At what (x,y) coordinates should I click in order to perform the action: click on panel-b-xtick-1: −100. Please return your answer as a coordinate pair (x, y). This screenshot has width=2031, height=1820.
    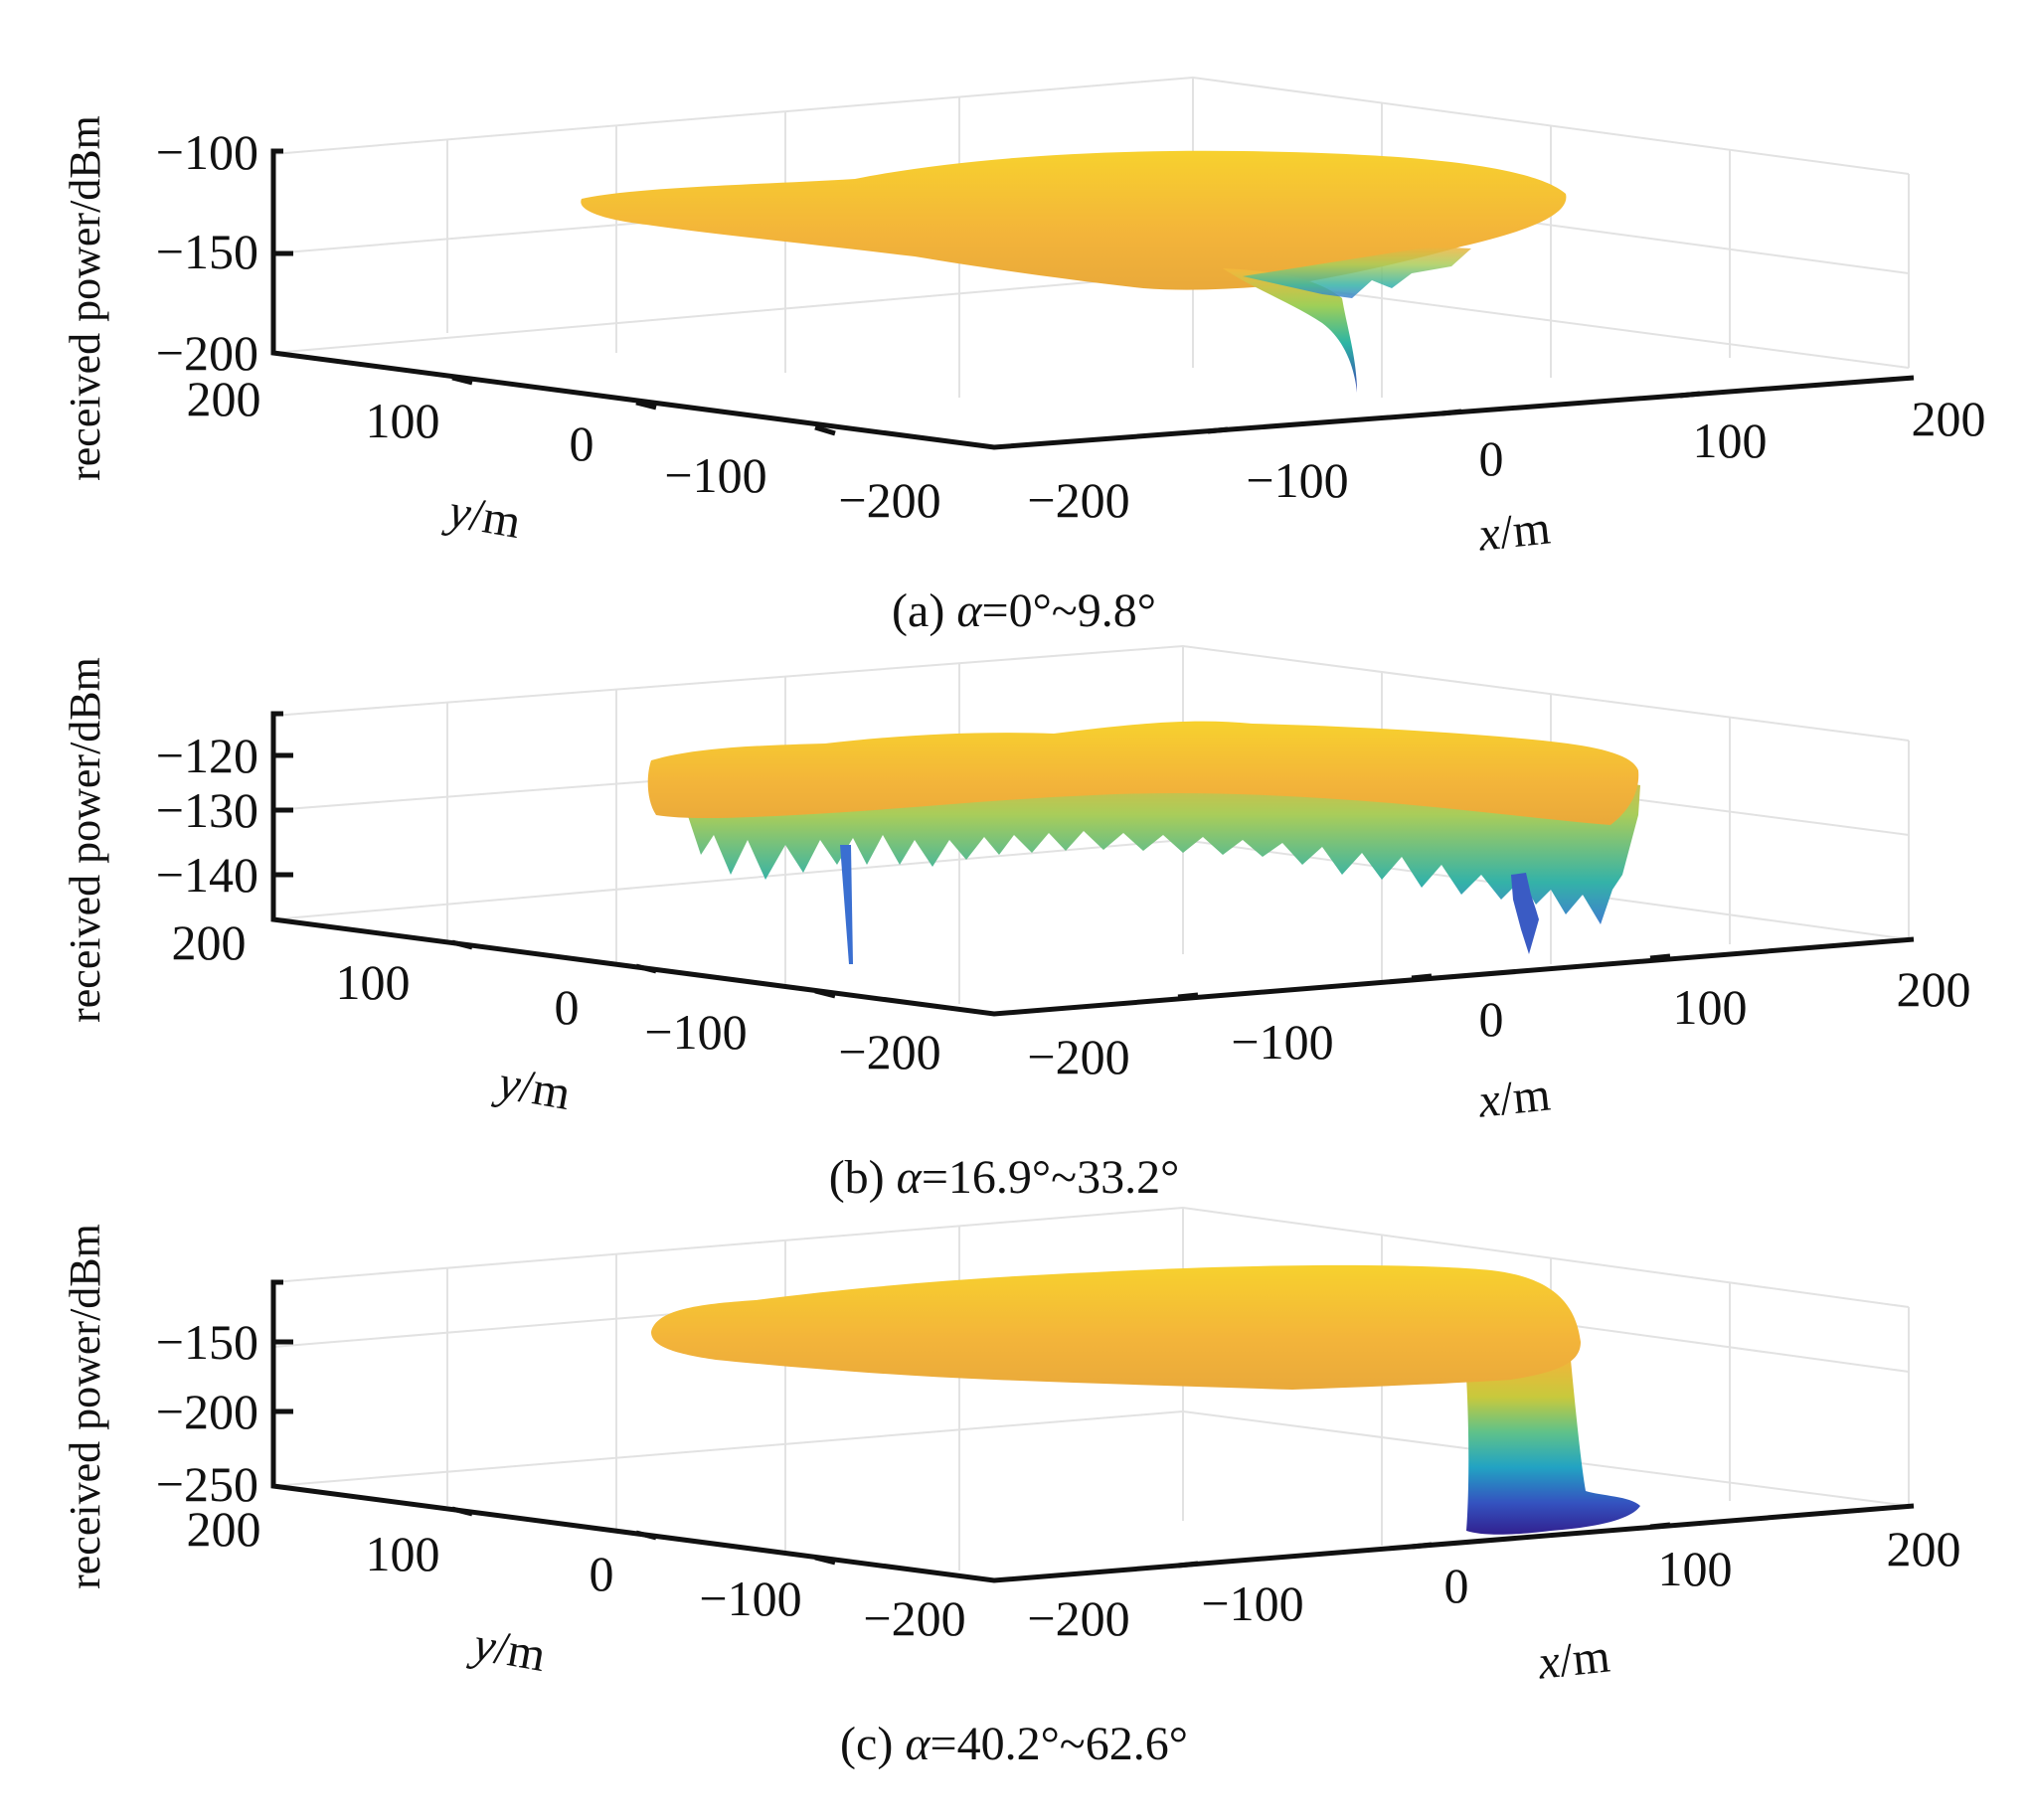
    Looking at the image, I should click on (1282, 1042).